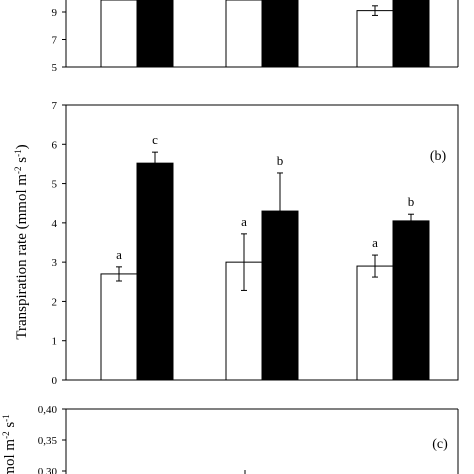 Image resolution: width=474 pixels, height=474 pixels. What do you see at coordinates (55, 302) in the screenshot?
I see `panel-b-ytick-label: 2` at bounding box center [55, 302].